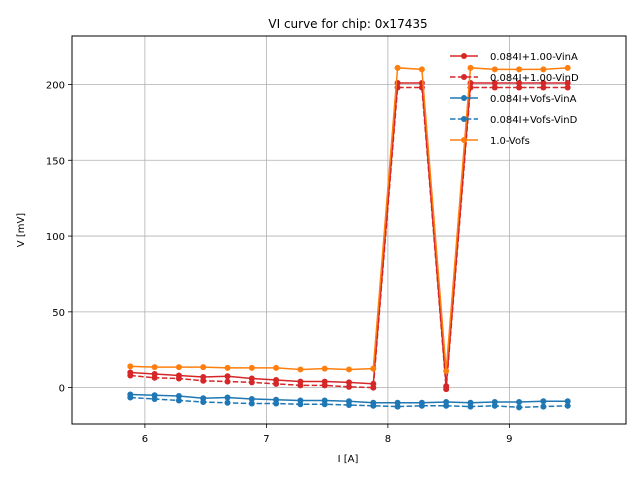 The height and width of the screenshot is (480, 640). What do you see at coordinates (510, 141) in the screenshot?
I see `legend-label: 1.0-Vofs` at bounding box center [510, 141].